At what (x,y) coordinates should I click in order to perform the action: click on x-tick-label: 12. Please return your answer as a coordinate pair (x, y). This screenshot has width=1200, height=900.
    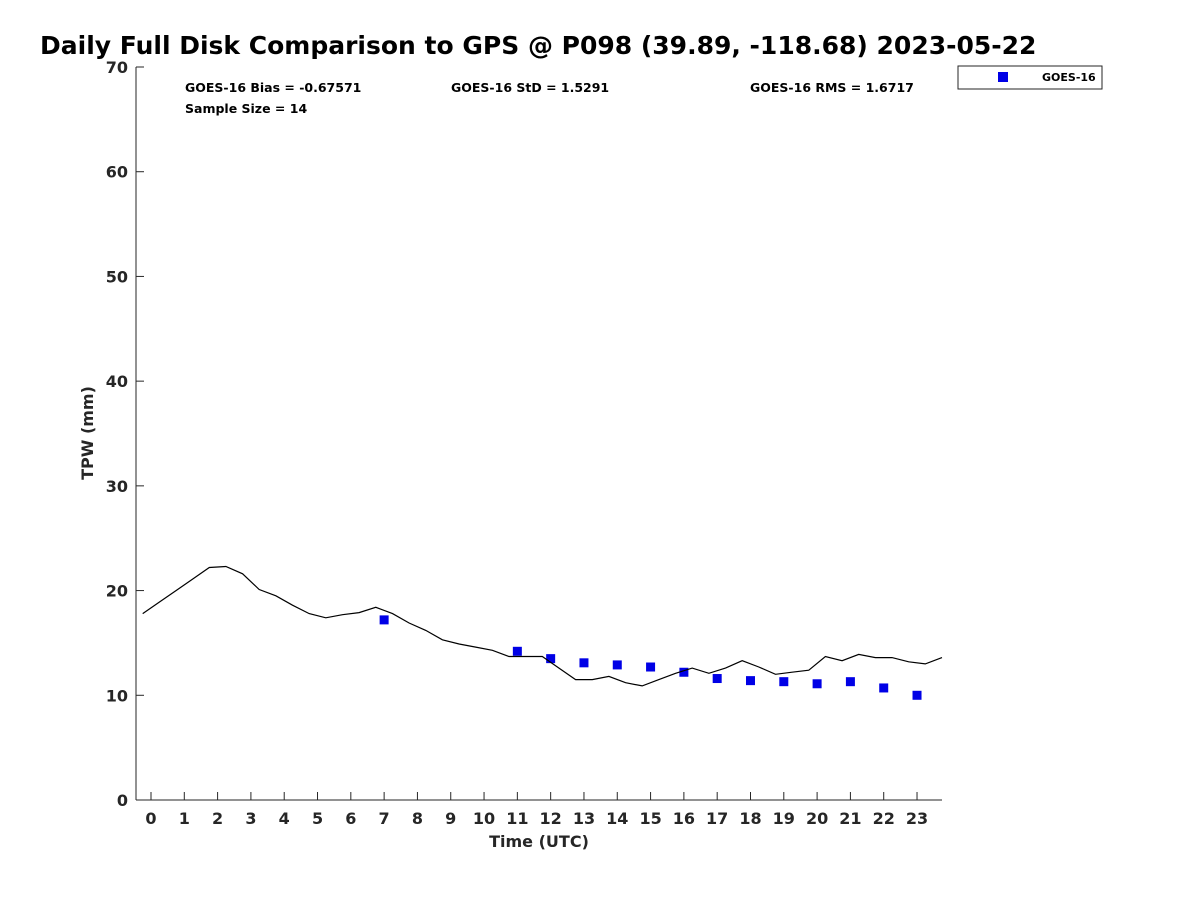
    Looking at the image, I should click on (551, 818).